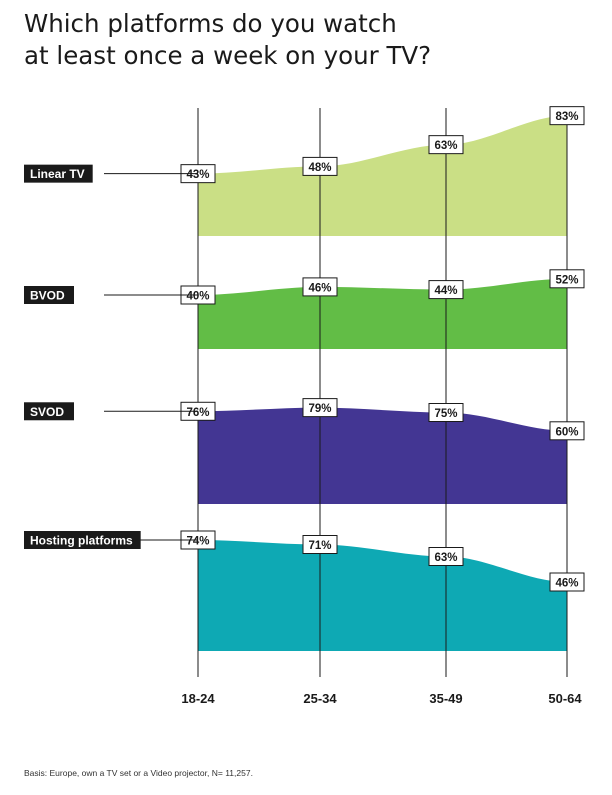  What do you see at coordinates (197, 413) in the screenshot?
I see `value-label-text: 76%` at bounding box center [197, 413].